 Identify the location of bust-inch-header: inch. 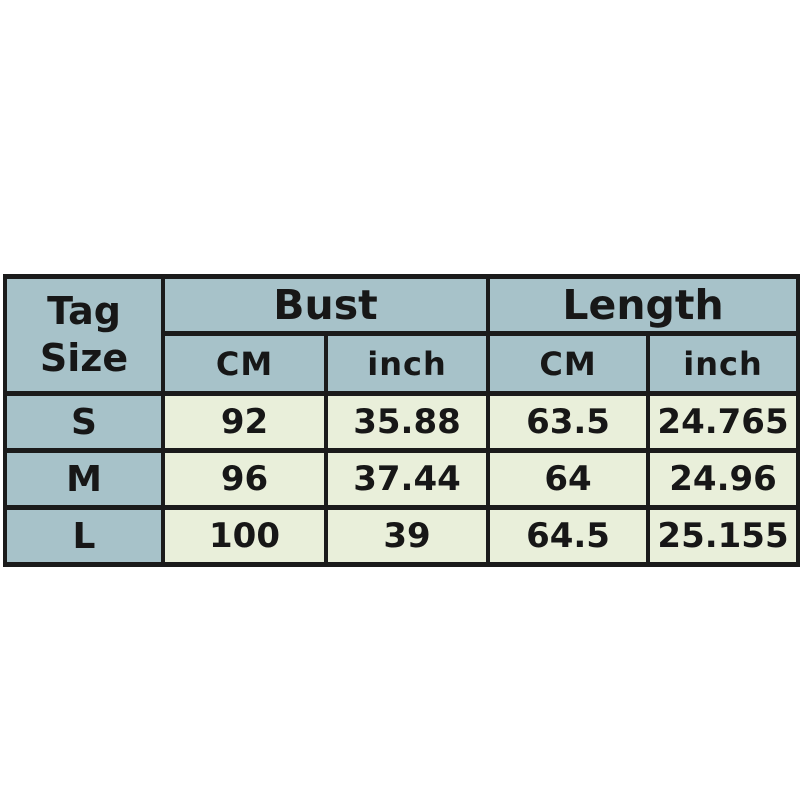
(407, 363).